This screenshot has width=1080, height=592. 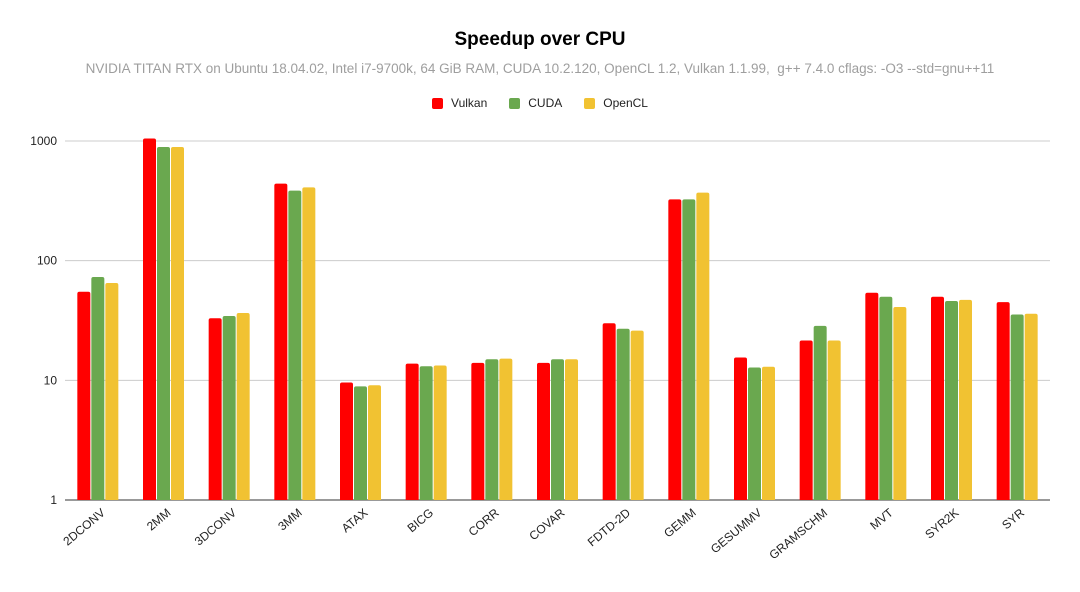 I want to click on x-tick-label: FDTD-2D, so click(x=609, y=527).